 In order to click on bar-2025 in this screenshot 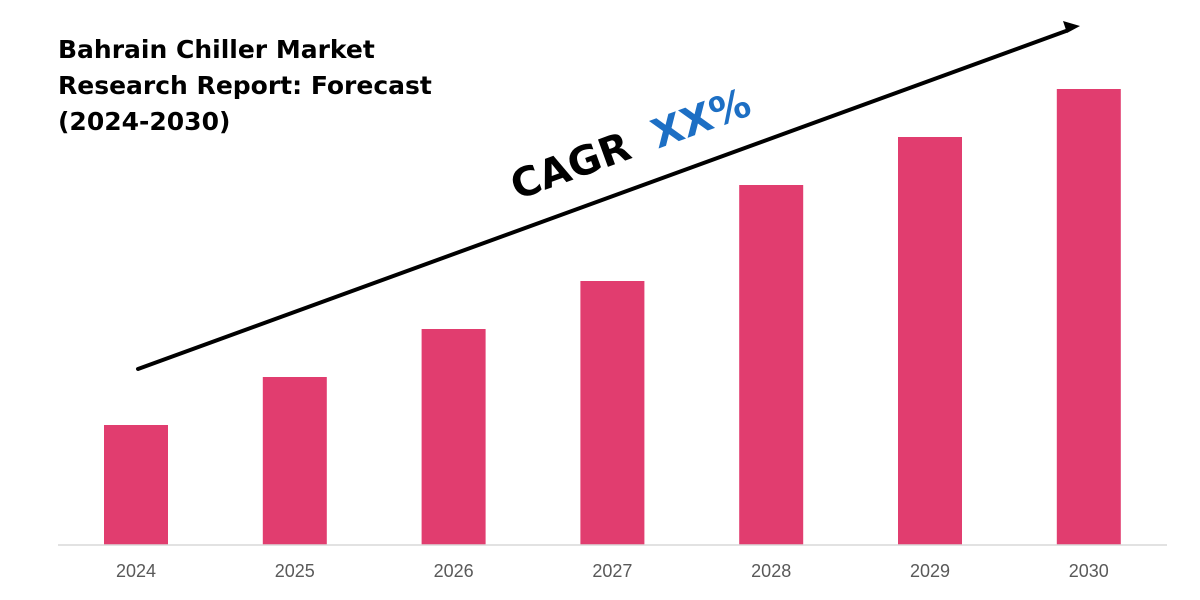, I will do `click(294, 461)`.